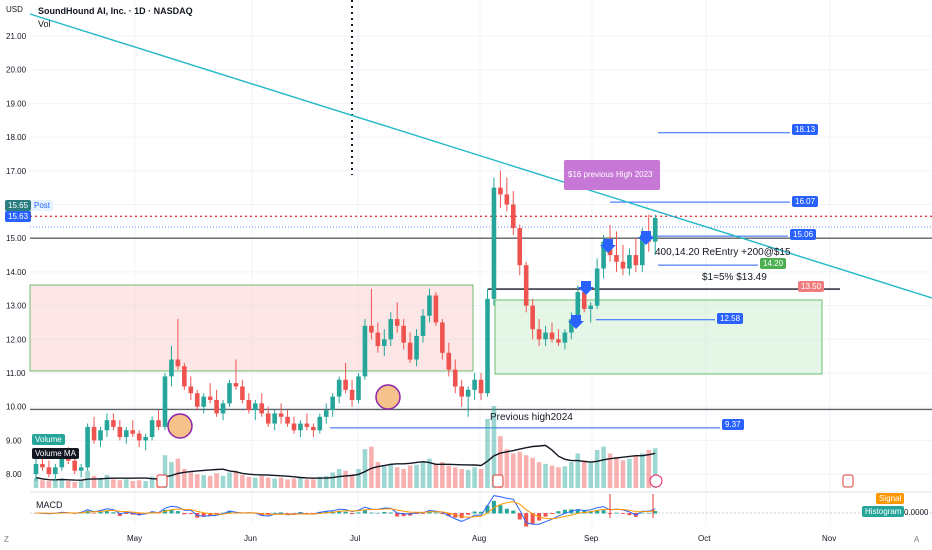  Describe the element at coordinates (805, 201) in the screenshot. I see `label-16-07: 16.07` at that location.